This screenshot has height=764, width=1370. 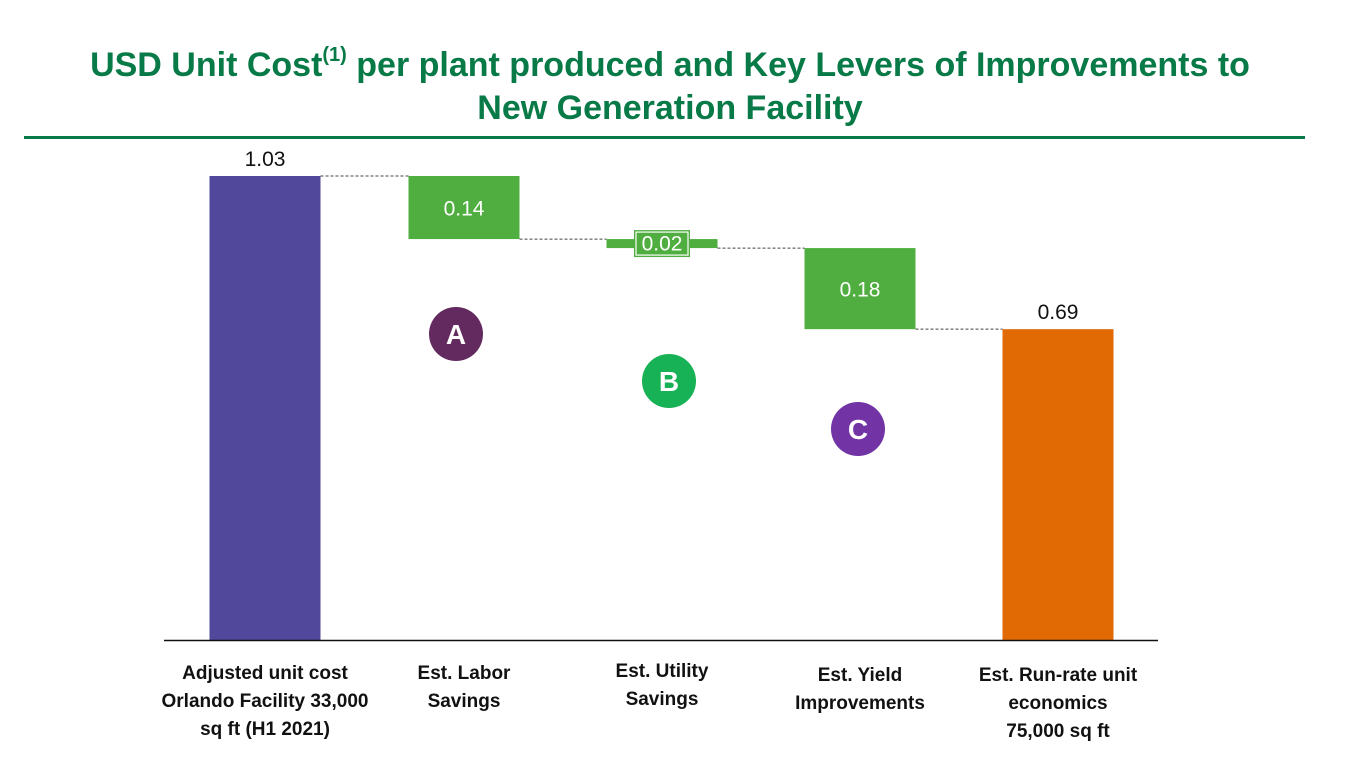 I want to click on data-label-5: 0.69, so click(x=1058, y=312).